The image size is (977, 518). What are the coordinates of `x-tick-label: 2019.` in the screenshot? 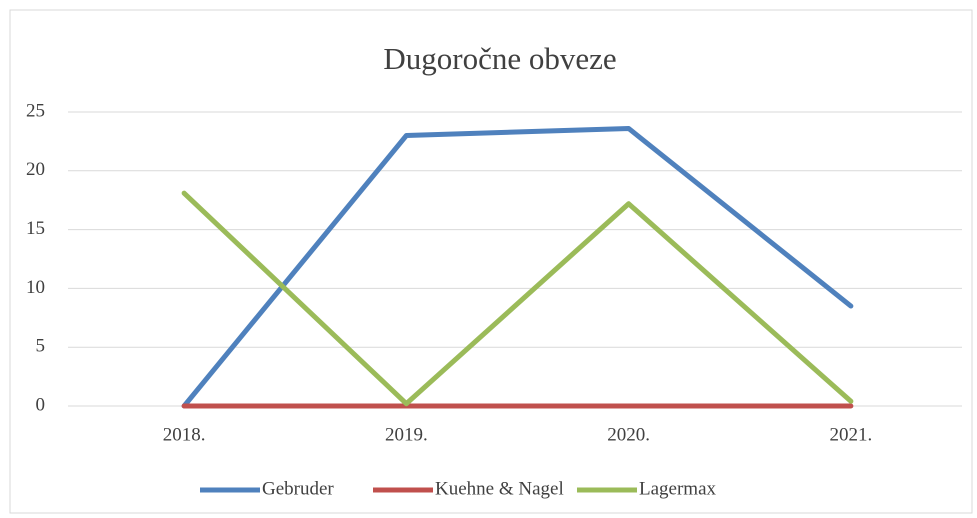 It's located at (406, 434).